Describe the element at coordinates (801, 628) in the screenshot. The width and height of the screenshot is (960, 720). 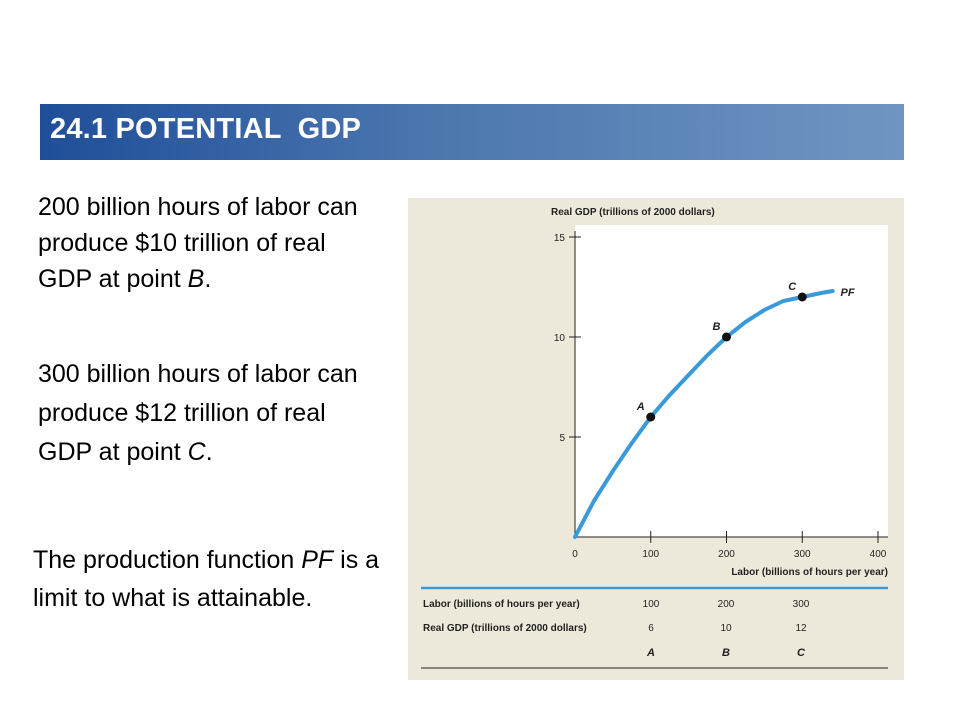
I see `table-gdp-cell: 12` at that location.